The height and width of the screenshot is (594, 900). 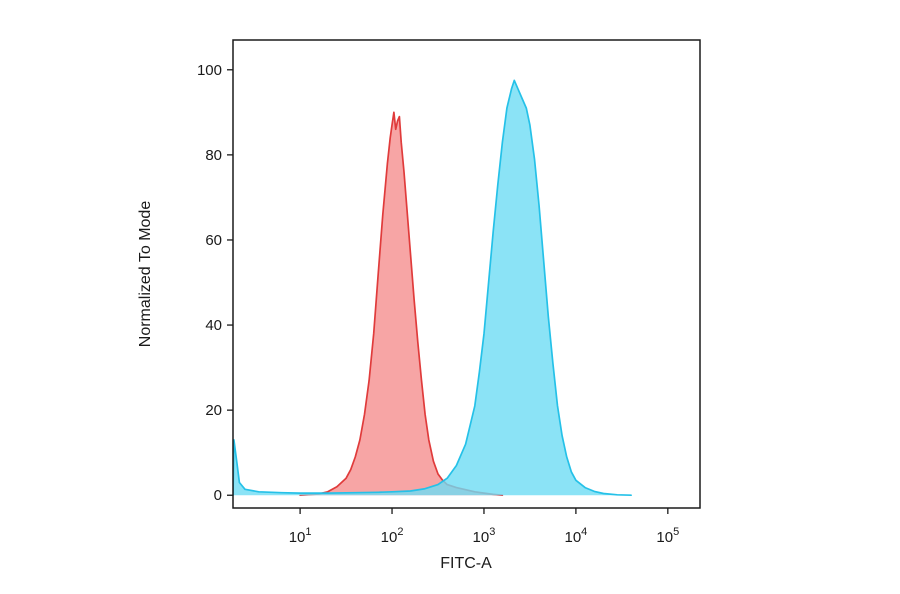 What do you see at coordinates (667, 536) in the screenshot?
I see `x-tick-label: 10⁵` at bounding box center [667, 536].